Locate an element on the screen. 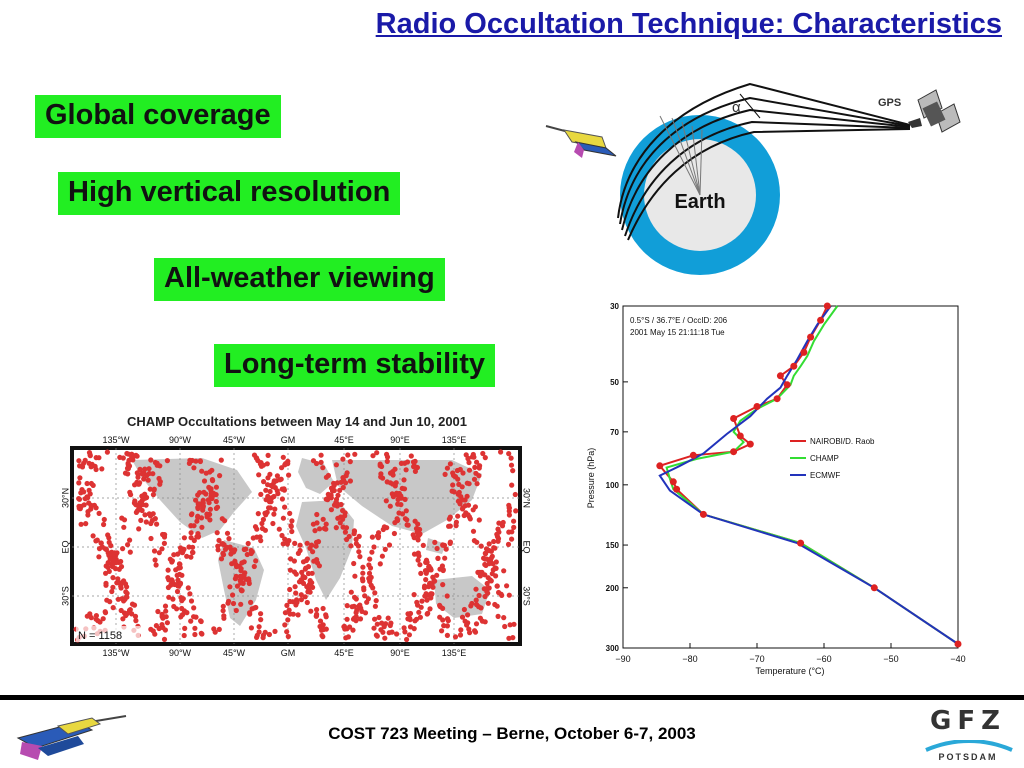  champ-footer-logo-icon is located at coordinates (71, 737).